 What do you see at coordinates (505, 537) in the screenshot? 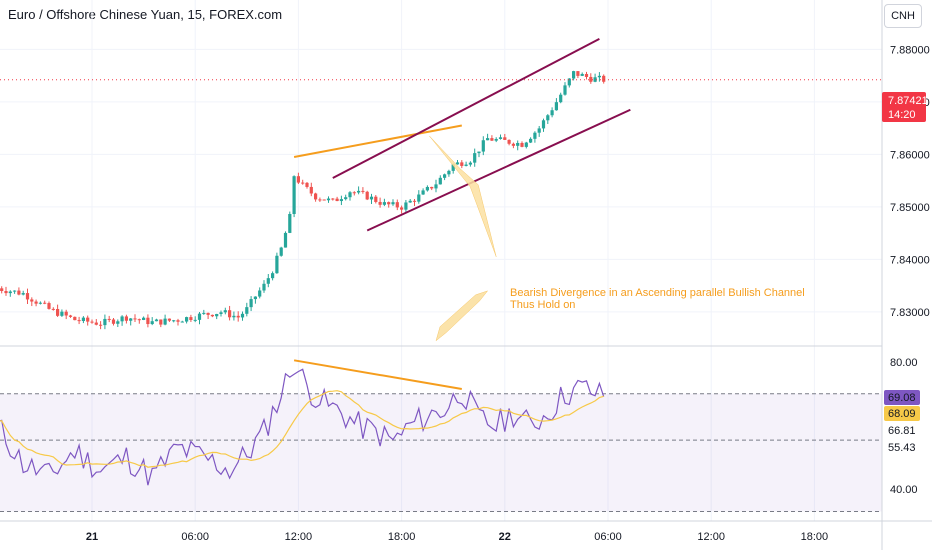
I see `time-tick-label-4: 22` at bounding box center [505, 537].